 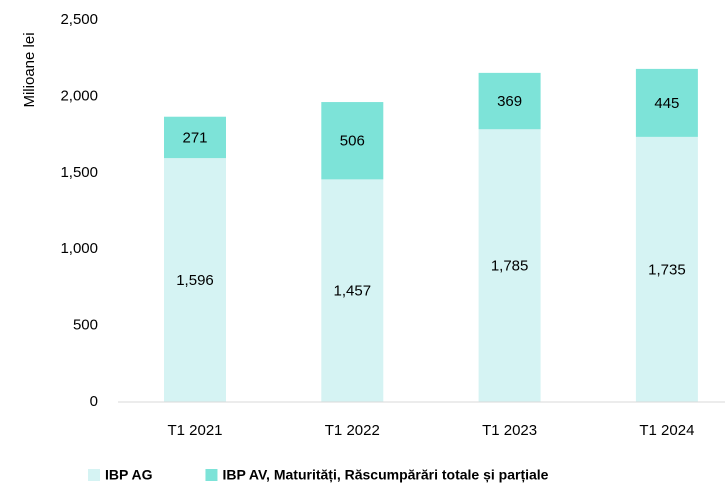 What do you see at coordinates (29, 69) in the screenshot?
I see `y-axis-label: Milioane lei` at bounding box center [29, 69].